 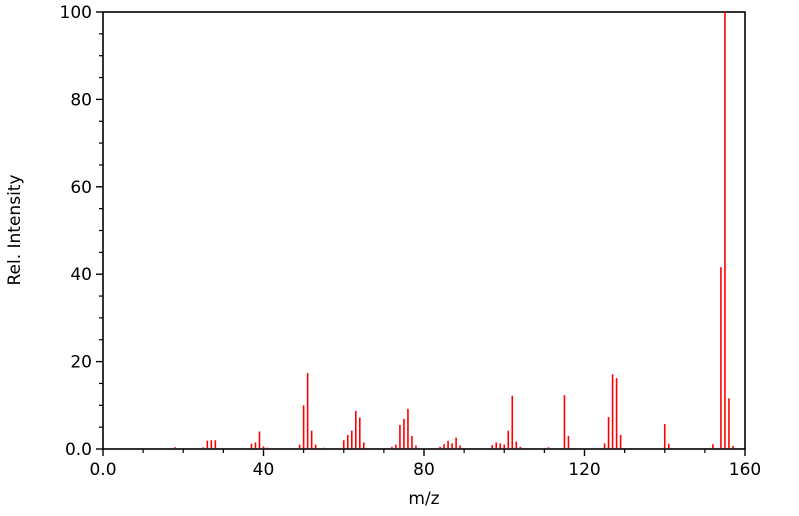 What do you see at coordinates (81, 275) in the screenshot?
I see `y-tick-label: 40` at bounding box center [81, 275].